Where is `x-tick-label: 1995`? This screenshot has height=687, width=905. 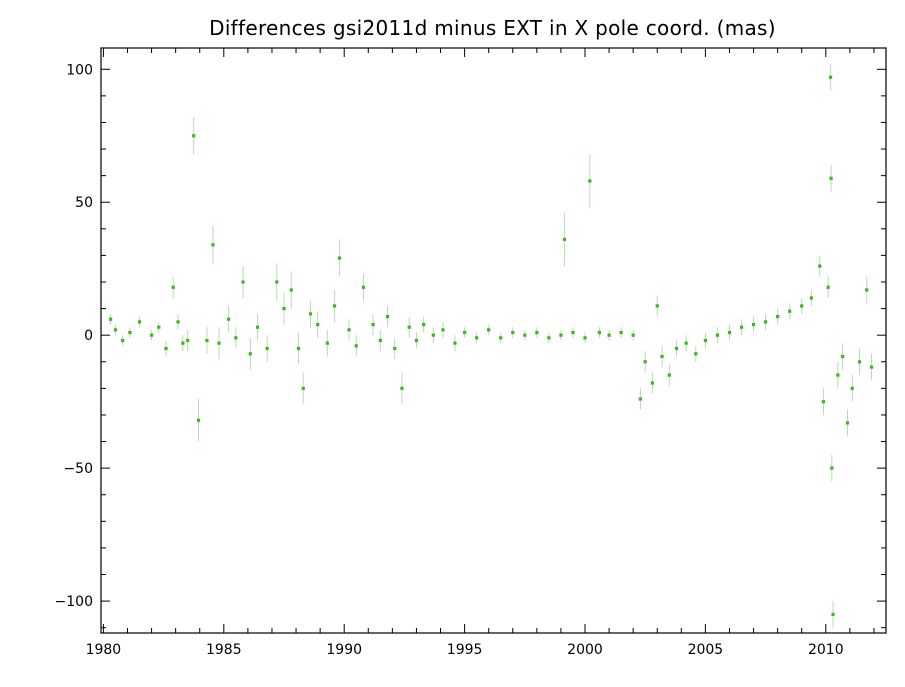 x-tick-label: 1995 is located at coordinates (465, 650).